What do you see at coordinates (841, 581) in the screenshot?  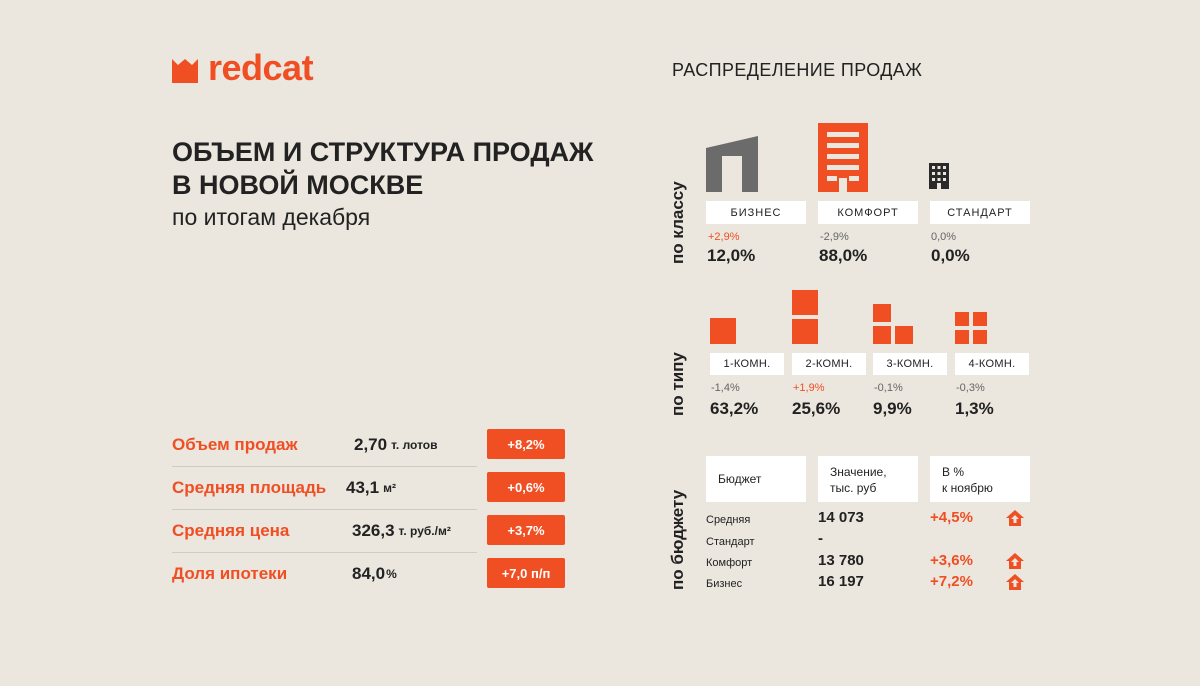 I see `budget-row-value: 16 197` at bounding box center [841, 581].